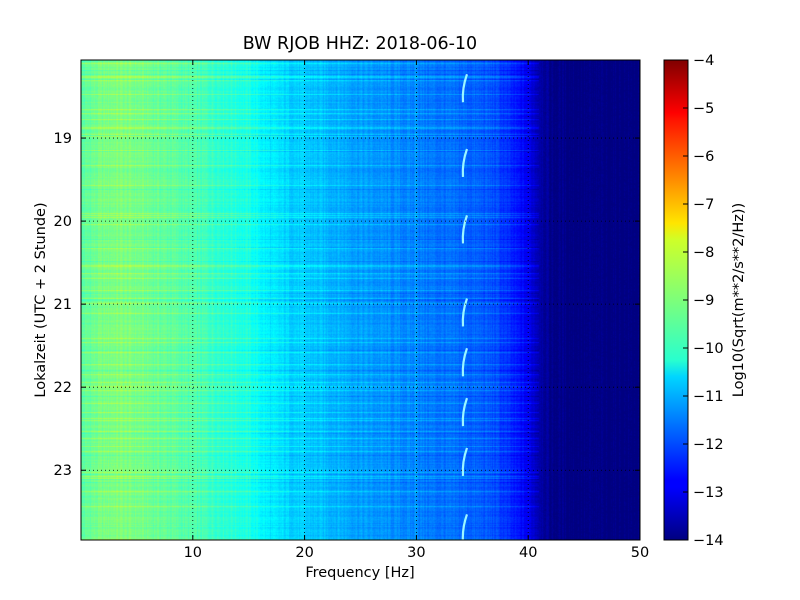 The width and height of the screenshot is (800, 600). I want to click on colorbar-tick-label-4: −8, so click(703, 253).